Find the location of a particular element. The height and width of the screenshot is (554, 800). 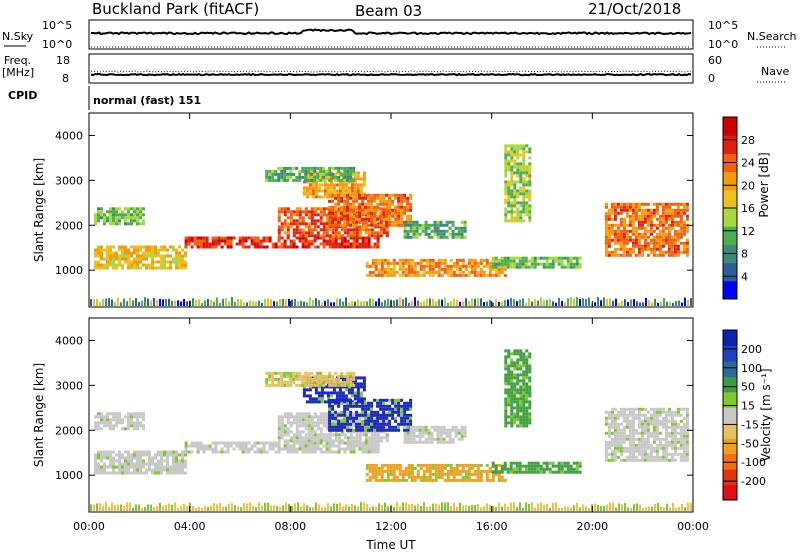

colorbar-segment is located at coordinates (730, 235).